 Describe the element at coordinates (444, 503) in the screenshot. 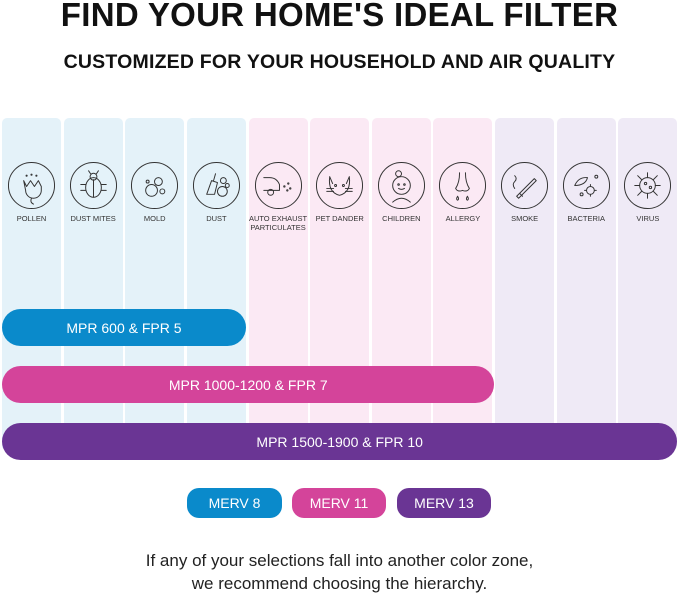

I see `merv-13-badge: MERV 13` at that location.